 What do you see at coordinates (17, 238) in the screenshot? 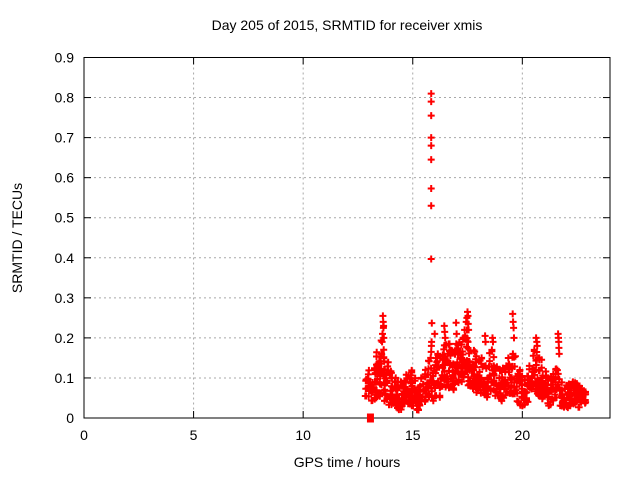
I see `y-axis-label: SRMTID / TECUs` at bounding box center [17, 238].